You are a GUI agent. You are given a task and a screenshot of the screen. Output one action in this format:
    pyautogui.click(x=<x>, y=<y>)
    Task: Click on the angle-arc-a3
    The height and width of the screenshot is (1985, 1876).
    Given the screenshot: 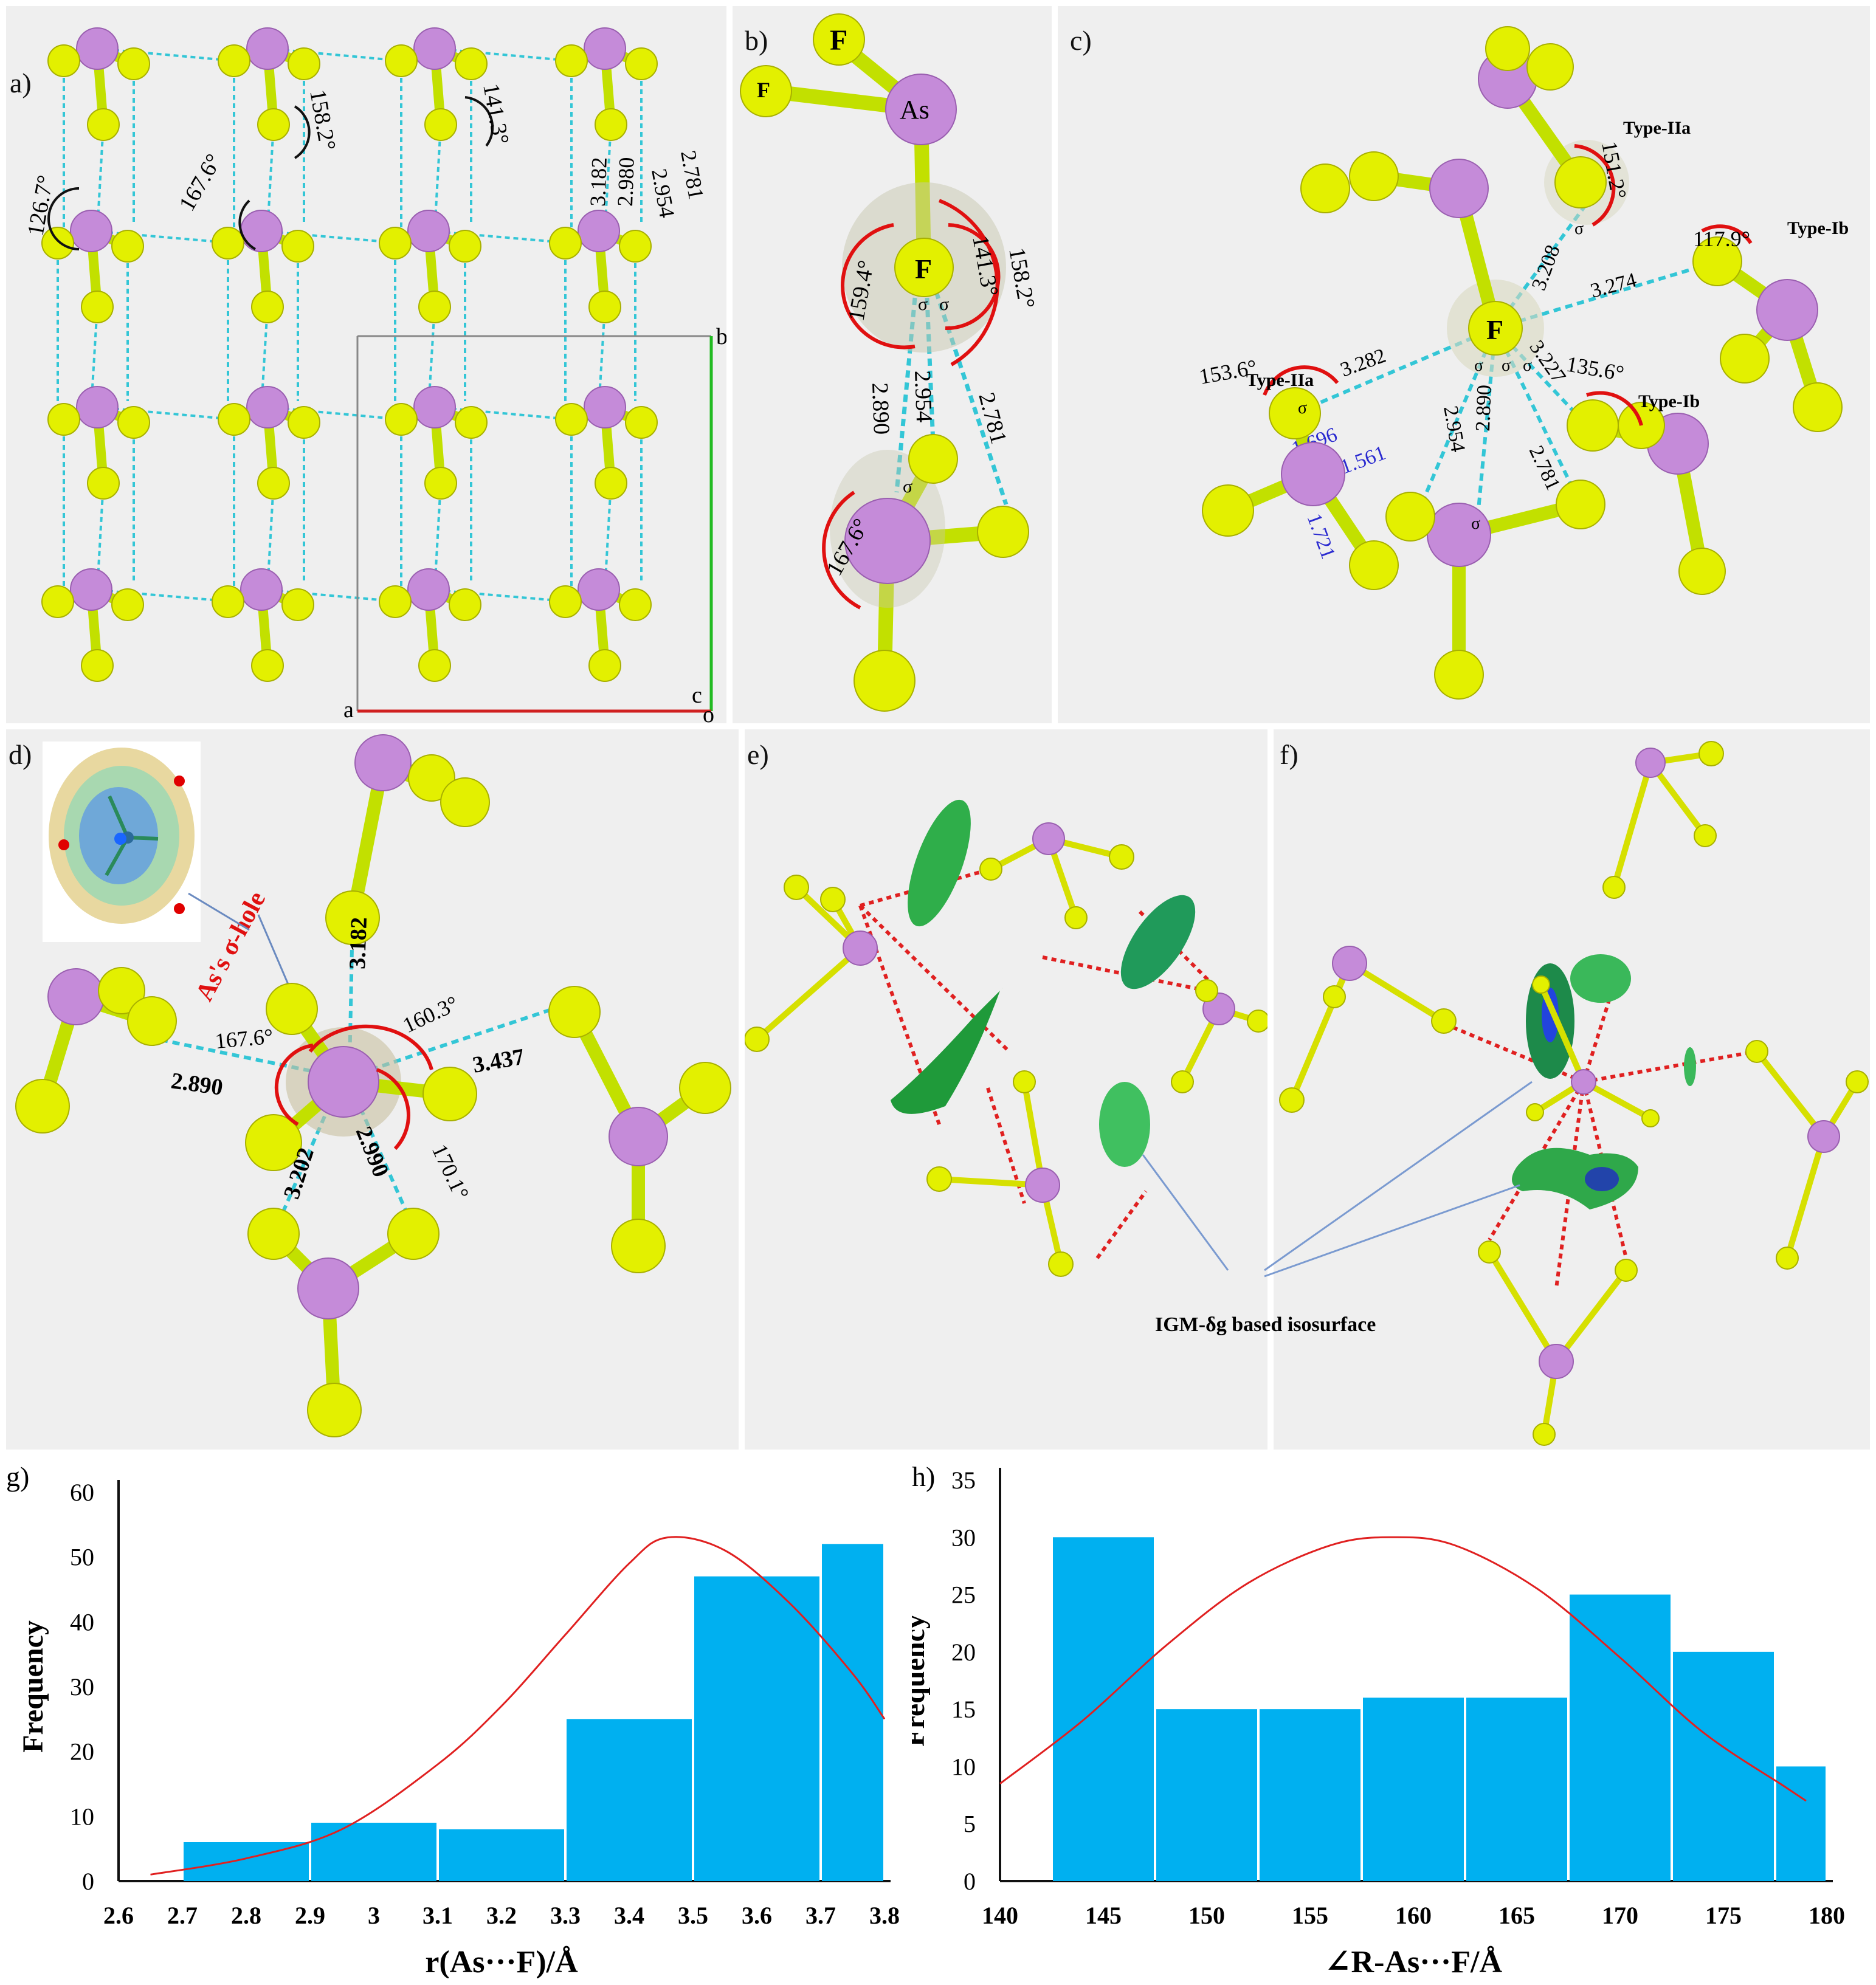 What is the action you would take?
    pyautogui.click(x=302, y=132)
    